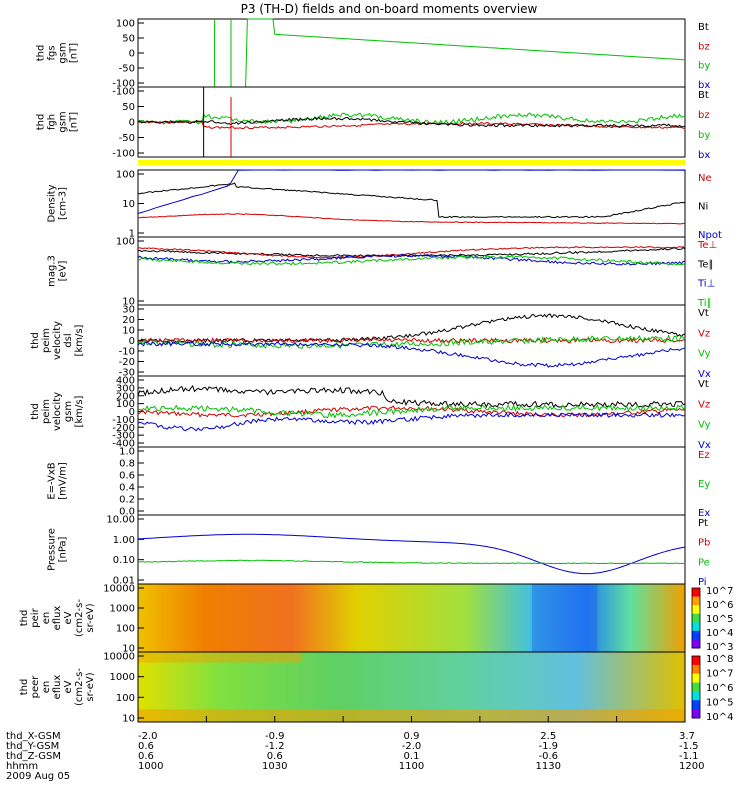  I want to click on footer-value: 2.5, so click(548, 736).